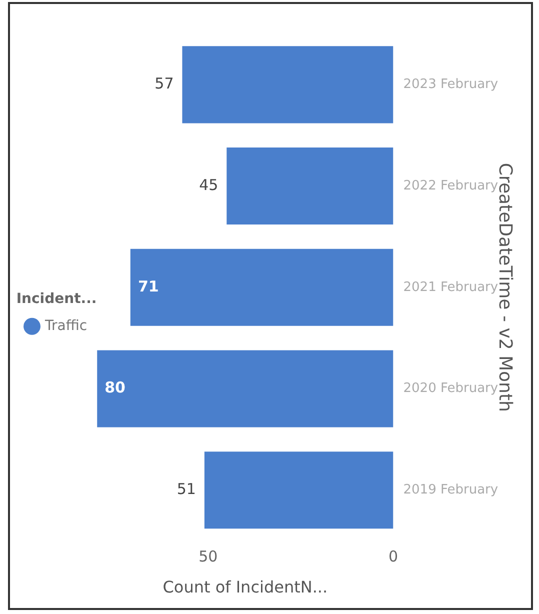 The width and height of the screenshot is (539, 614). Describe the element at coordinates (393, 557) in the screenshot. I see `x-tick-label: 0` at that location.